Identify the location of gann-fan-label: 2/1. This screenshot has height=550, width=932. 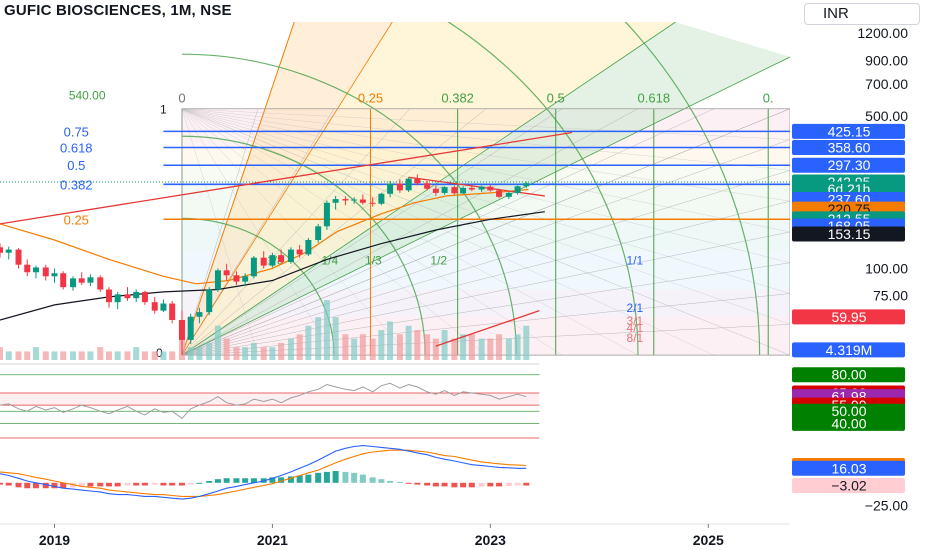
(635, 308).